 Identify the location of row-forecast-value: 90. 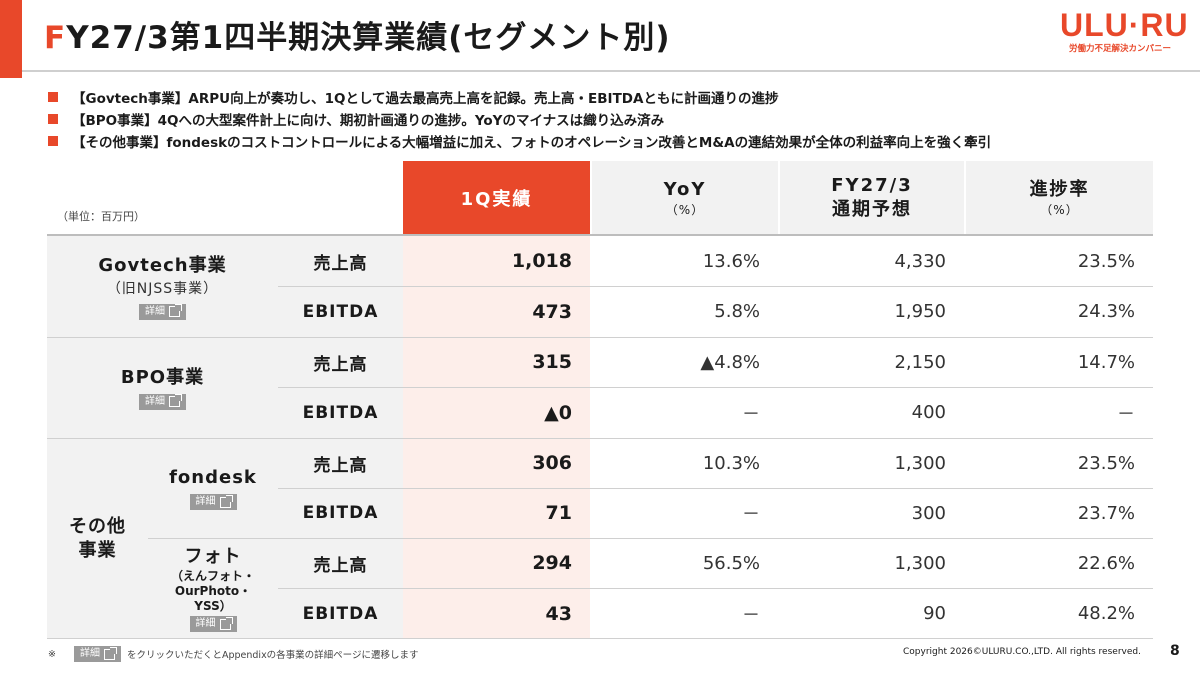
(934, 613).